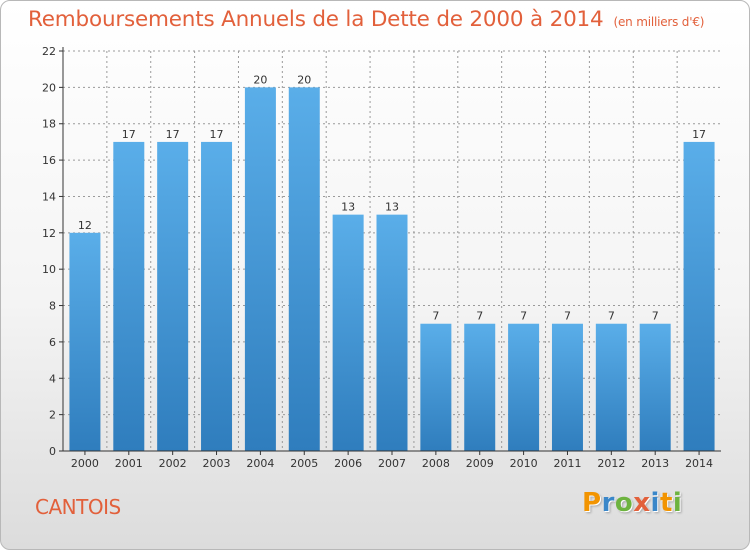 This screenshot has width=750, height=550. What do you see at coordinates (52, 342) in the screenshot?
I see `y-tick-label: 6` at bounding box center [52, 342].